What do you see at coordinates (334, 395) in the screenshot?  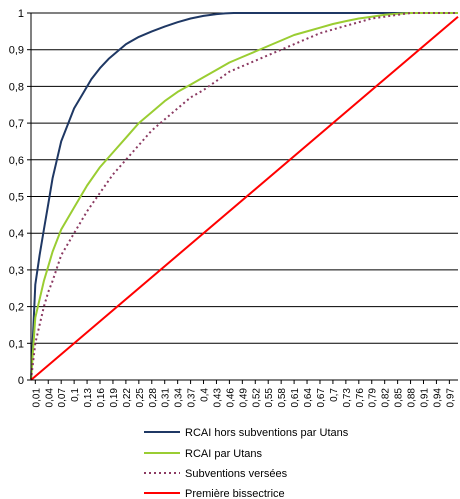 I see `x-tick-label: 0,7` at bounding box center [334, 395].